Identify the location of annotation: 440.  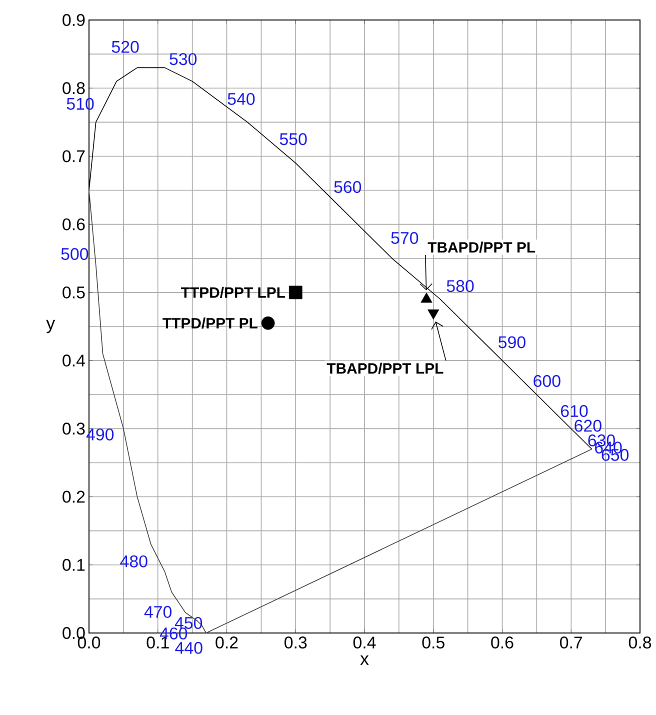
(188, 648).